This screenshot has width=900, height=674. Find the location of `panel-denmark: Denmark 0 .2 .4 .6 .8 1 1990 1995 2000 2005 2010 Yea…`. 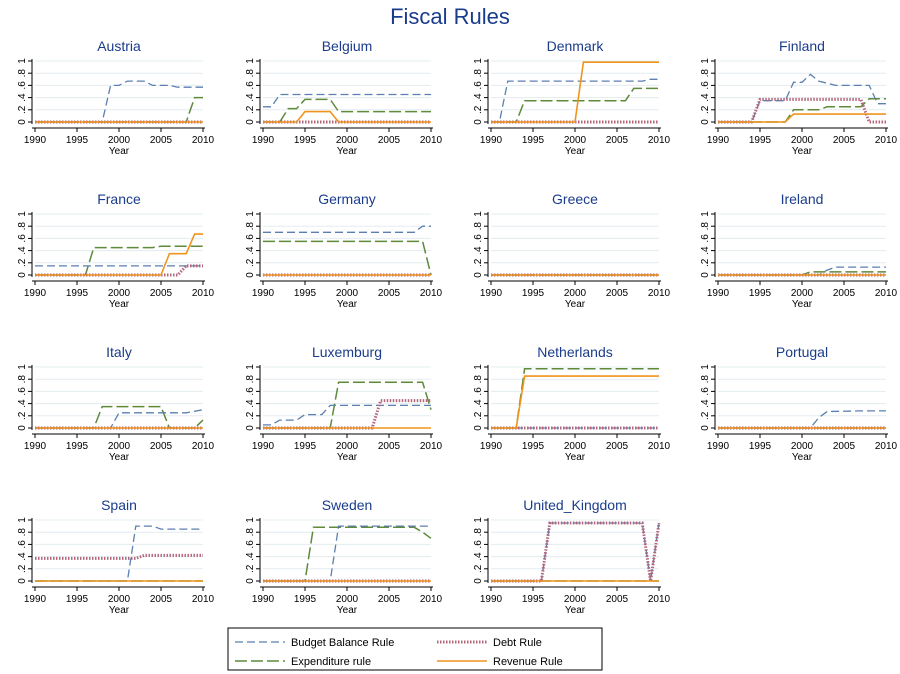

panel-denmark: Denmark 0 .2 .4 .6 .8 1 1990 1995 2000 2005 2010 Yea… is located at coordinates (572, 97).